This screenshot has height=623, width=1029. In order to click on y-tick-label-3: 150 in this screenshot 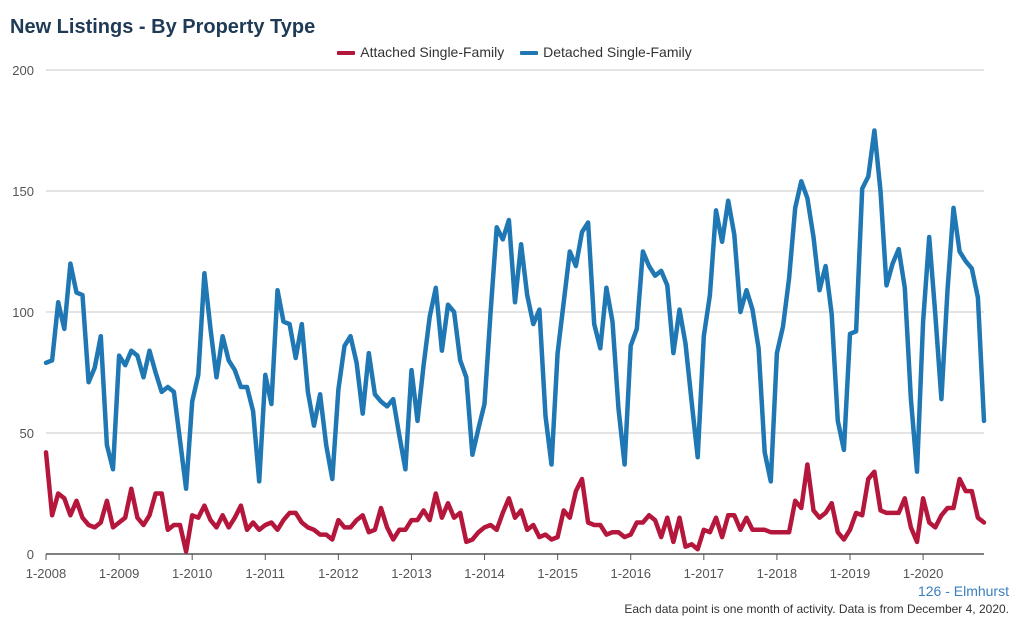, I will do `click(23, 191)`.